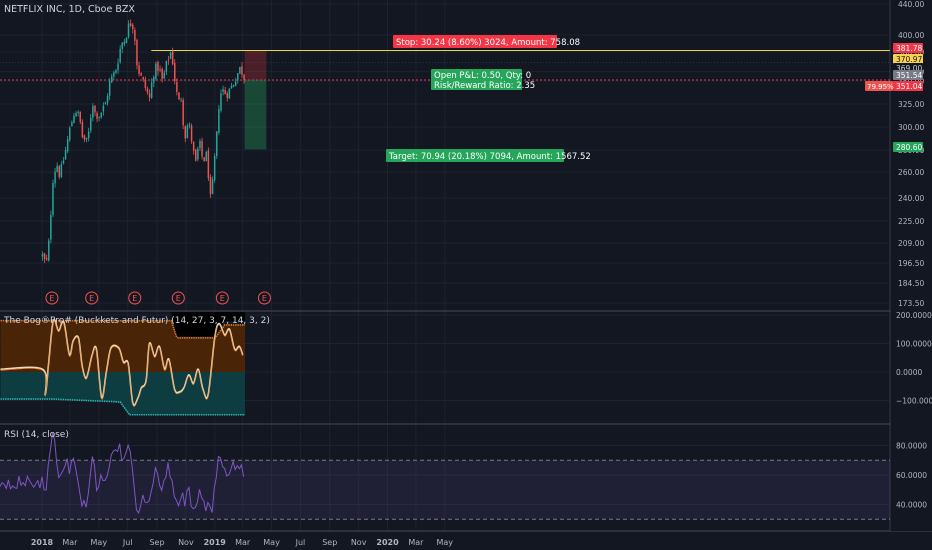 This screenshot has width=932, height=550. I want to click on oscillator-tick-label: 200.0000, so click(914, 315).